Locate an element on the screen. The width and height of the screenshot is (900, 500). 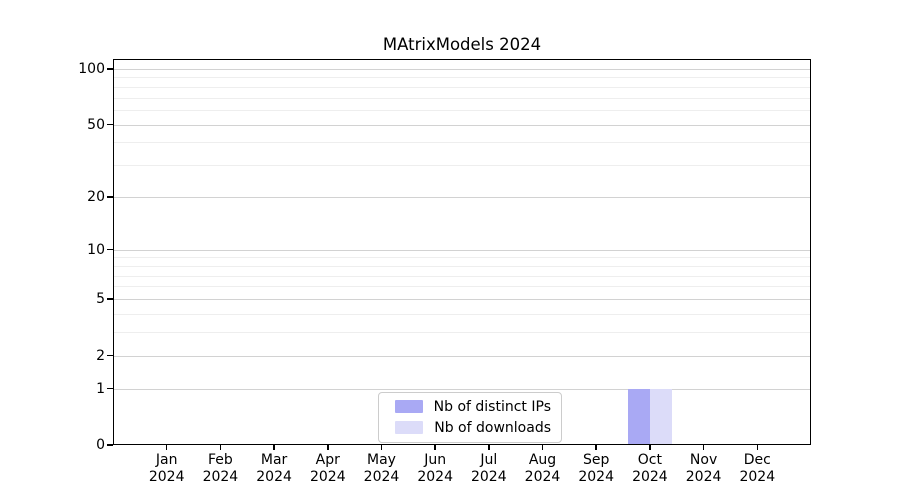
bar-nb-of-distinct-ips is located at coordinates (638, 416).